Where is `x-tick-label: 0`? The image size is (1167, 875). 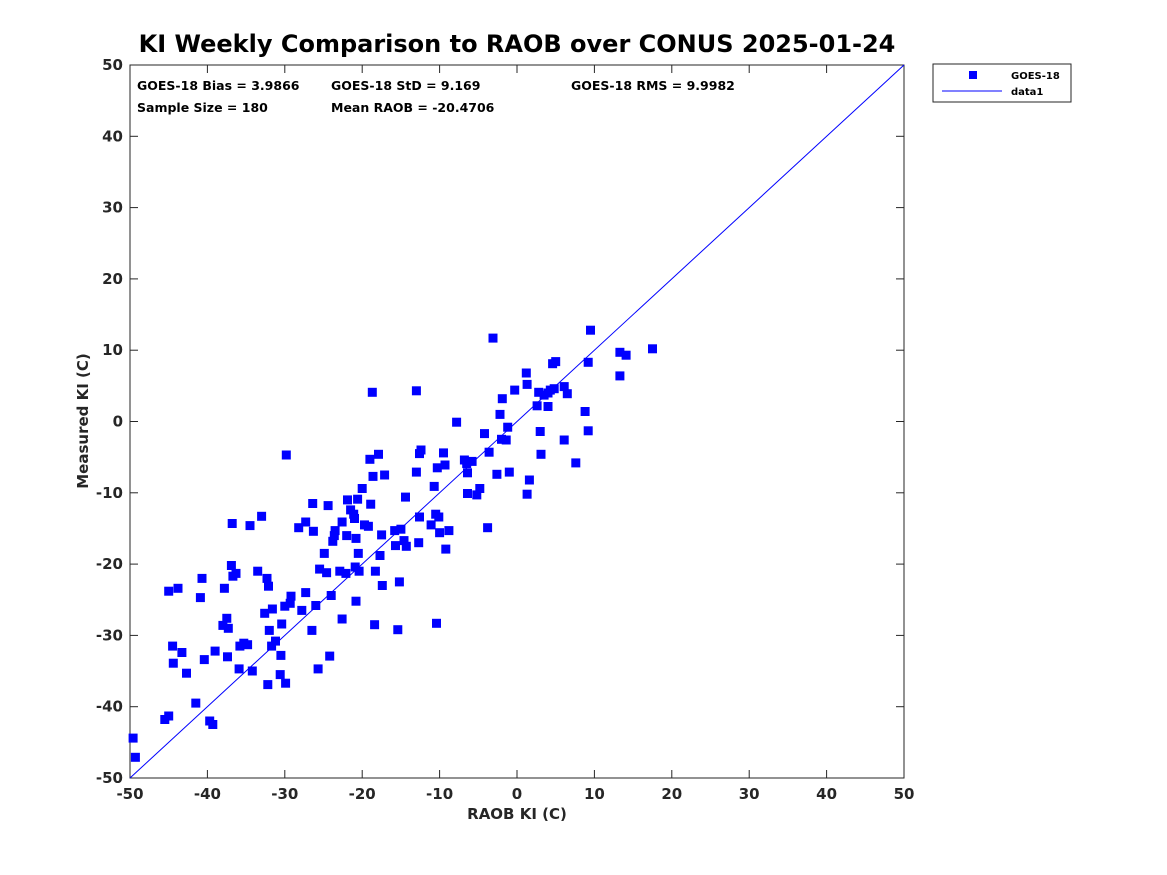
x-tick-label: 0 is located at coordinates (517, 794).